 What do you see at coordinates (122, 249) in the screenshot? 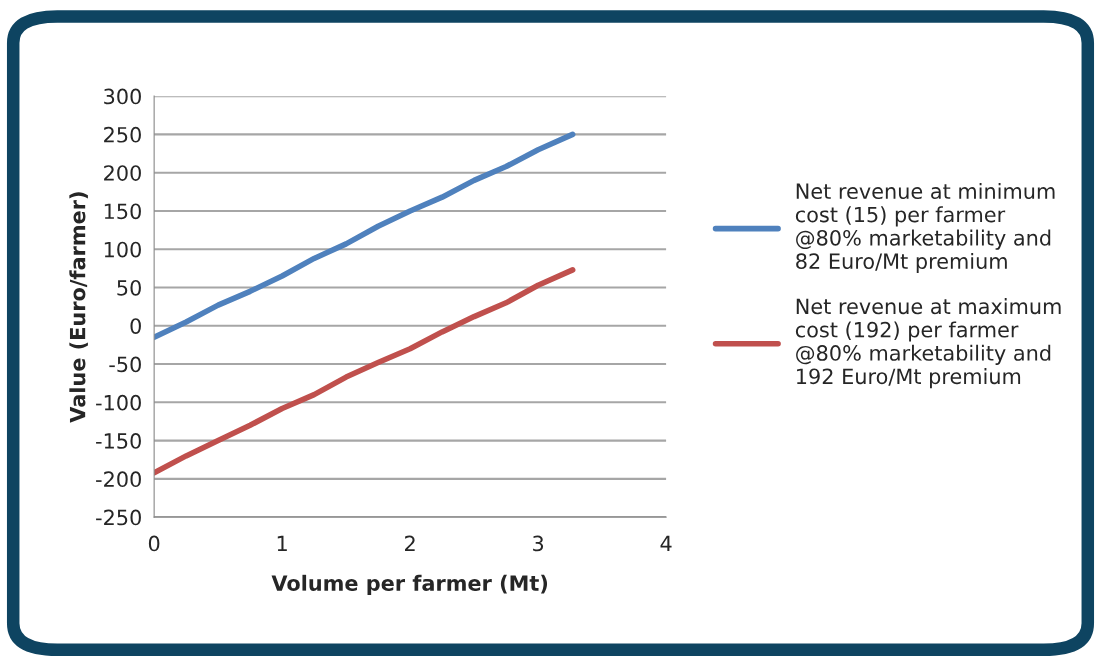
I see `y-tick-label: 100` at bounding box center [122, 249].